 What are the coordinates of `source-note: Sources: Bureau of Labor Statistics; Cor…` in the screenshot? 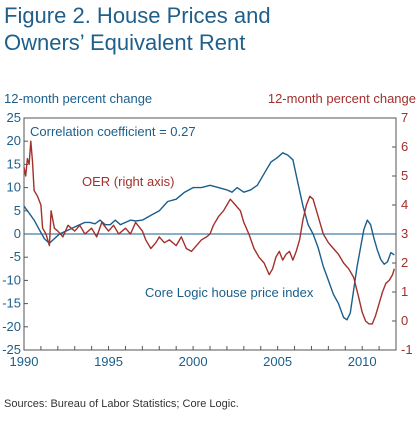 It's located at (121, 404).